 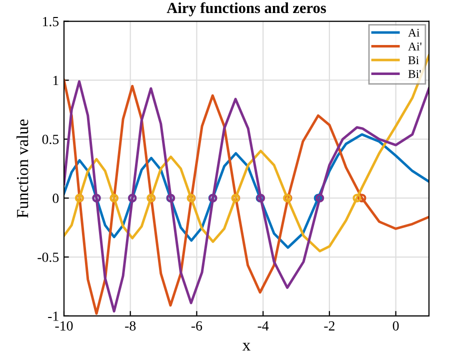 What do you see at coordinates (48, 257) in the screenshot?
I see `y-tick-label: -0.5` at bounding box center [48, 257].